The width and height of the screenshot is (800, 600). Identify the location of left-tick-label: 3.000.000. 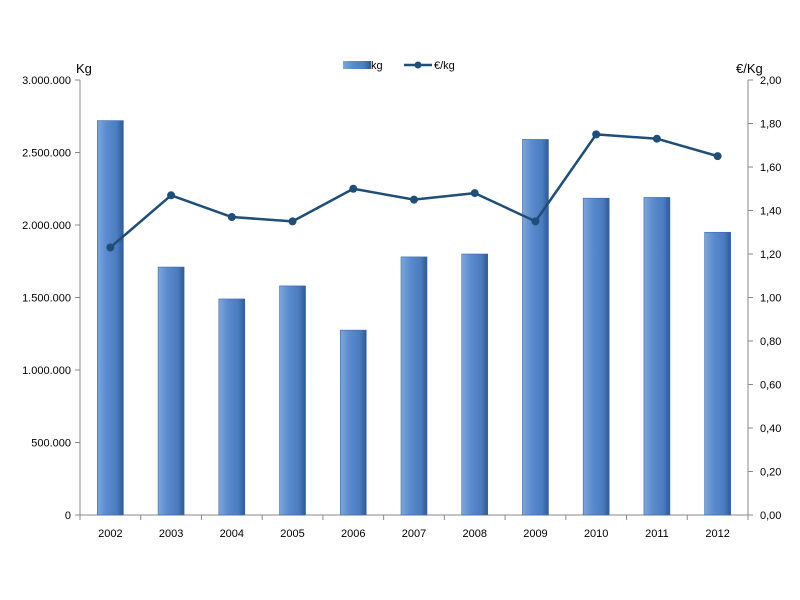
(46, 81).